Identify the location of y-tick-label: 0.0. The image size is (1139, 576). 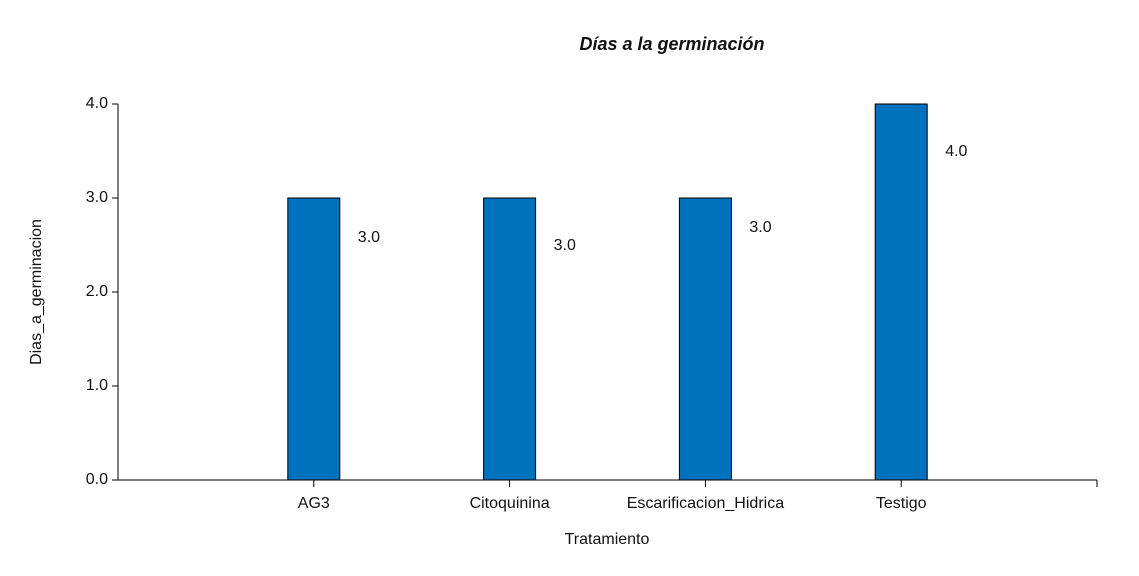
(97, 479).